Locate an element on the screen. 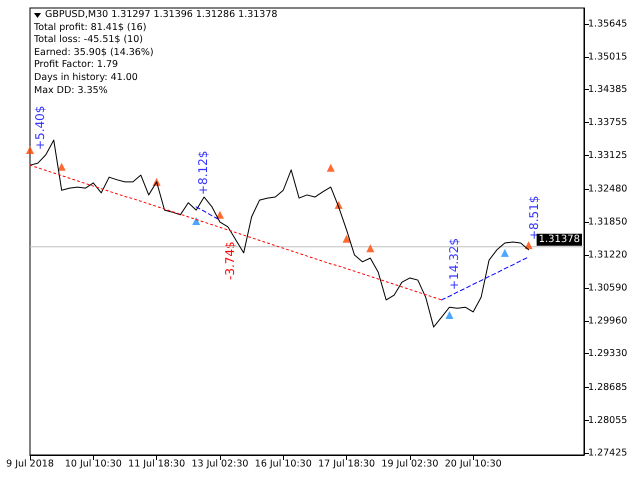  x-tick-label: 13 Jul 02:30 is located at coordinates (219, 464).